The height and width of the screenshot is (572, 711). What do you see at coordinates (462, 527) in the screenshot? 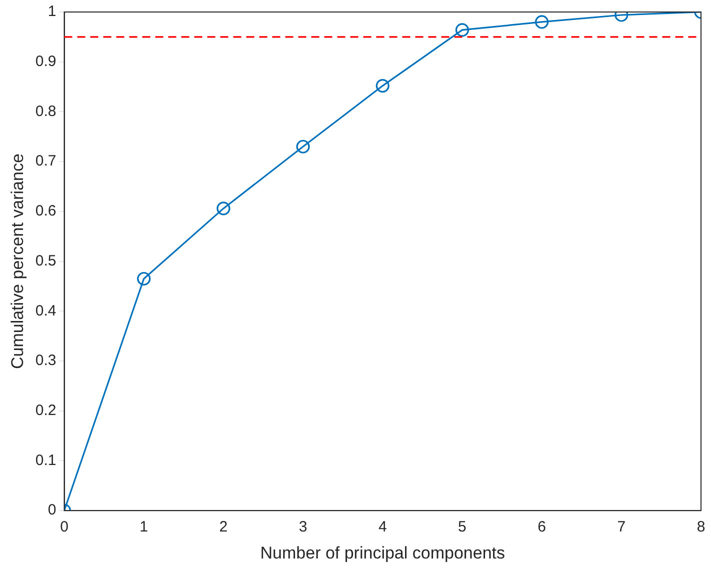
I see `x-tick-label: 5` at bounding box center [462, 527].